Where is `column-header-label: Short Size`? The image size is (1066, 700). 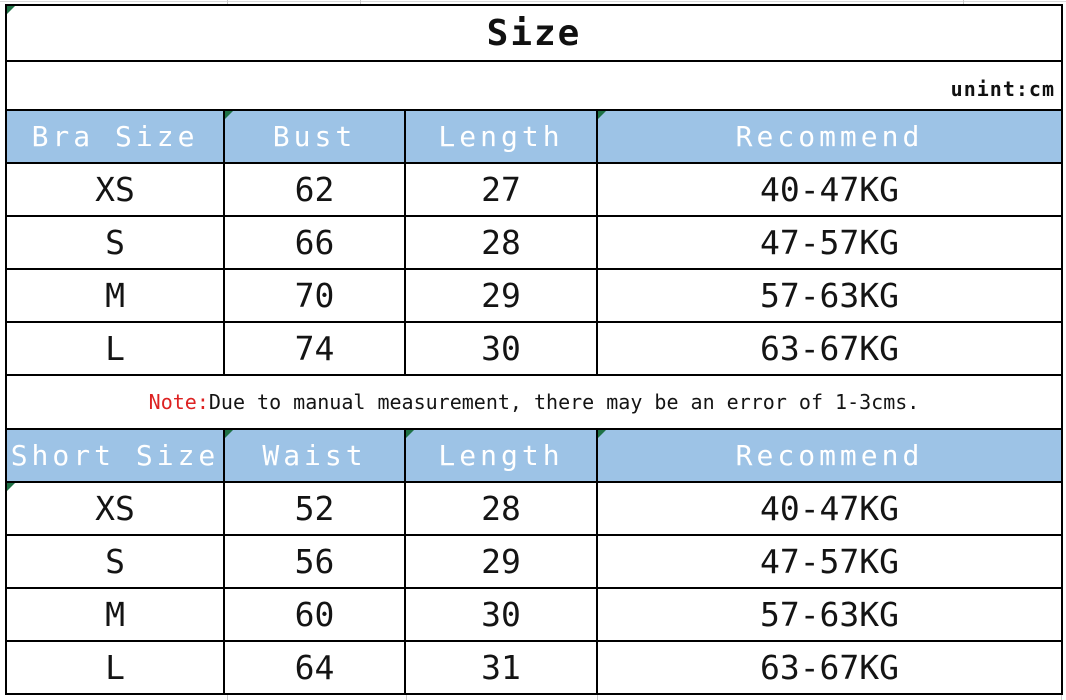 column-header-label: Short Size is located at coordinates (115, 455).